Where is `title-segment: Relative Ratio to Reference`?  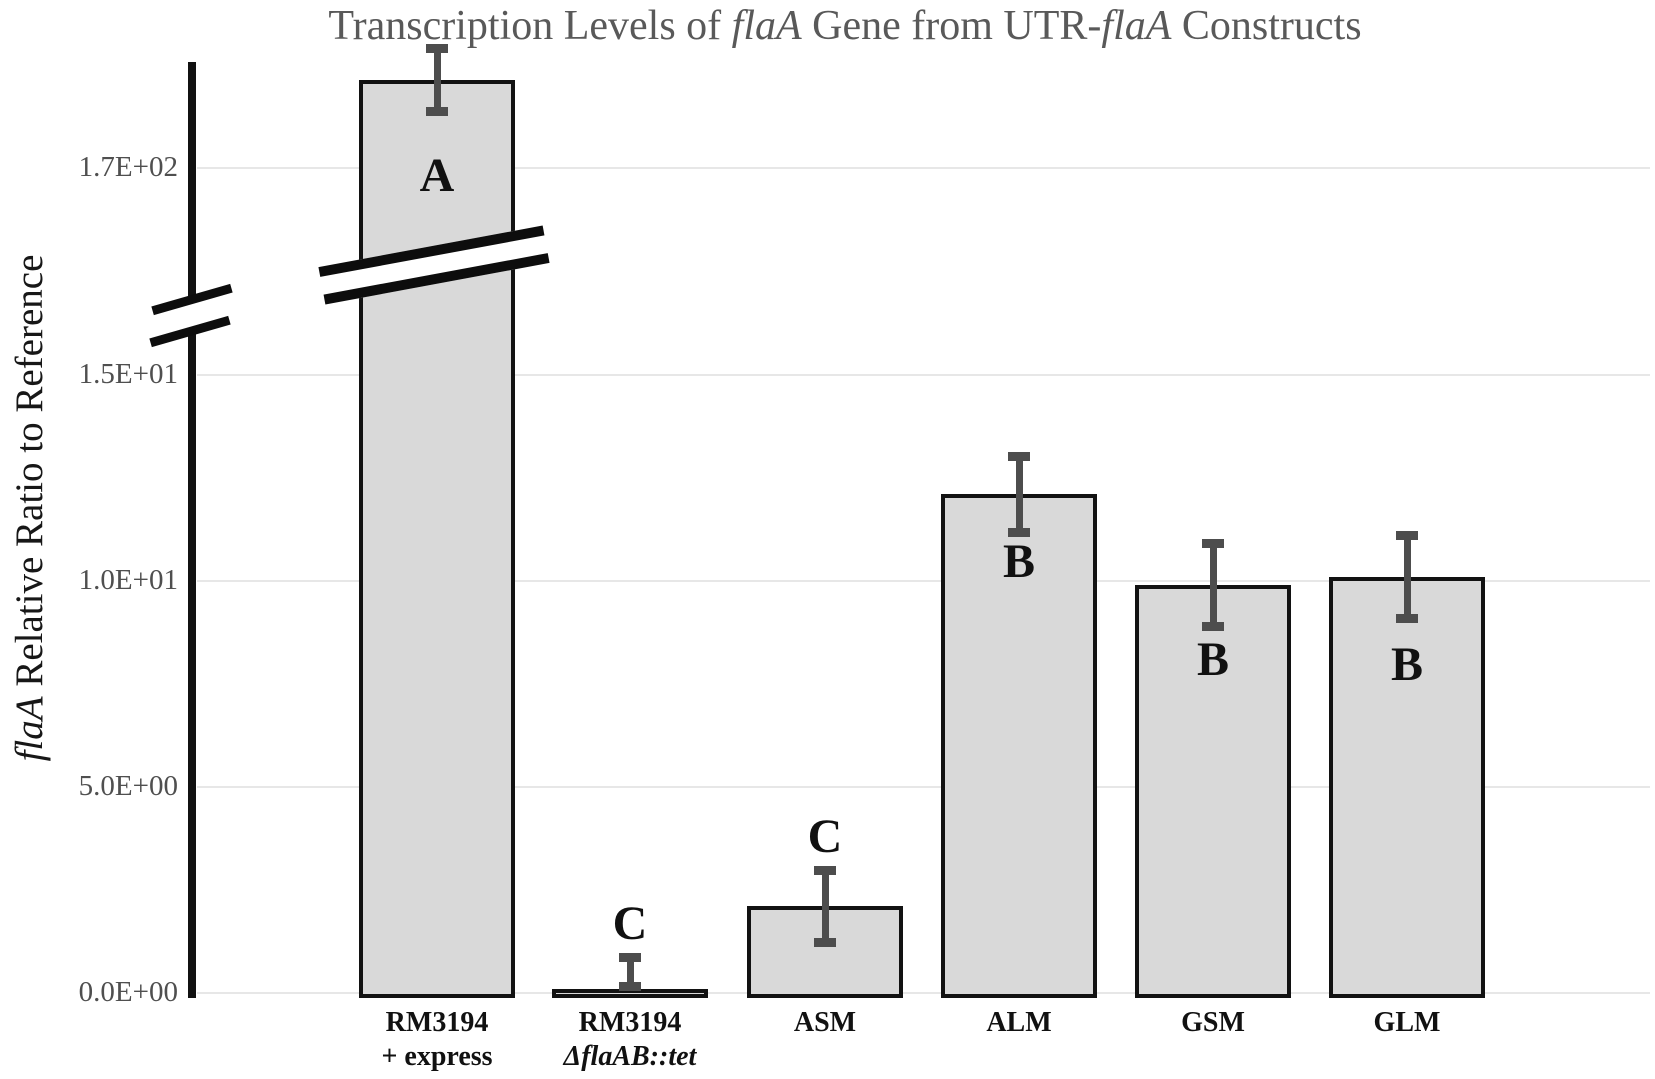 title-segment: Relative Ratio to Reference is located at coordinates (29, 475).